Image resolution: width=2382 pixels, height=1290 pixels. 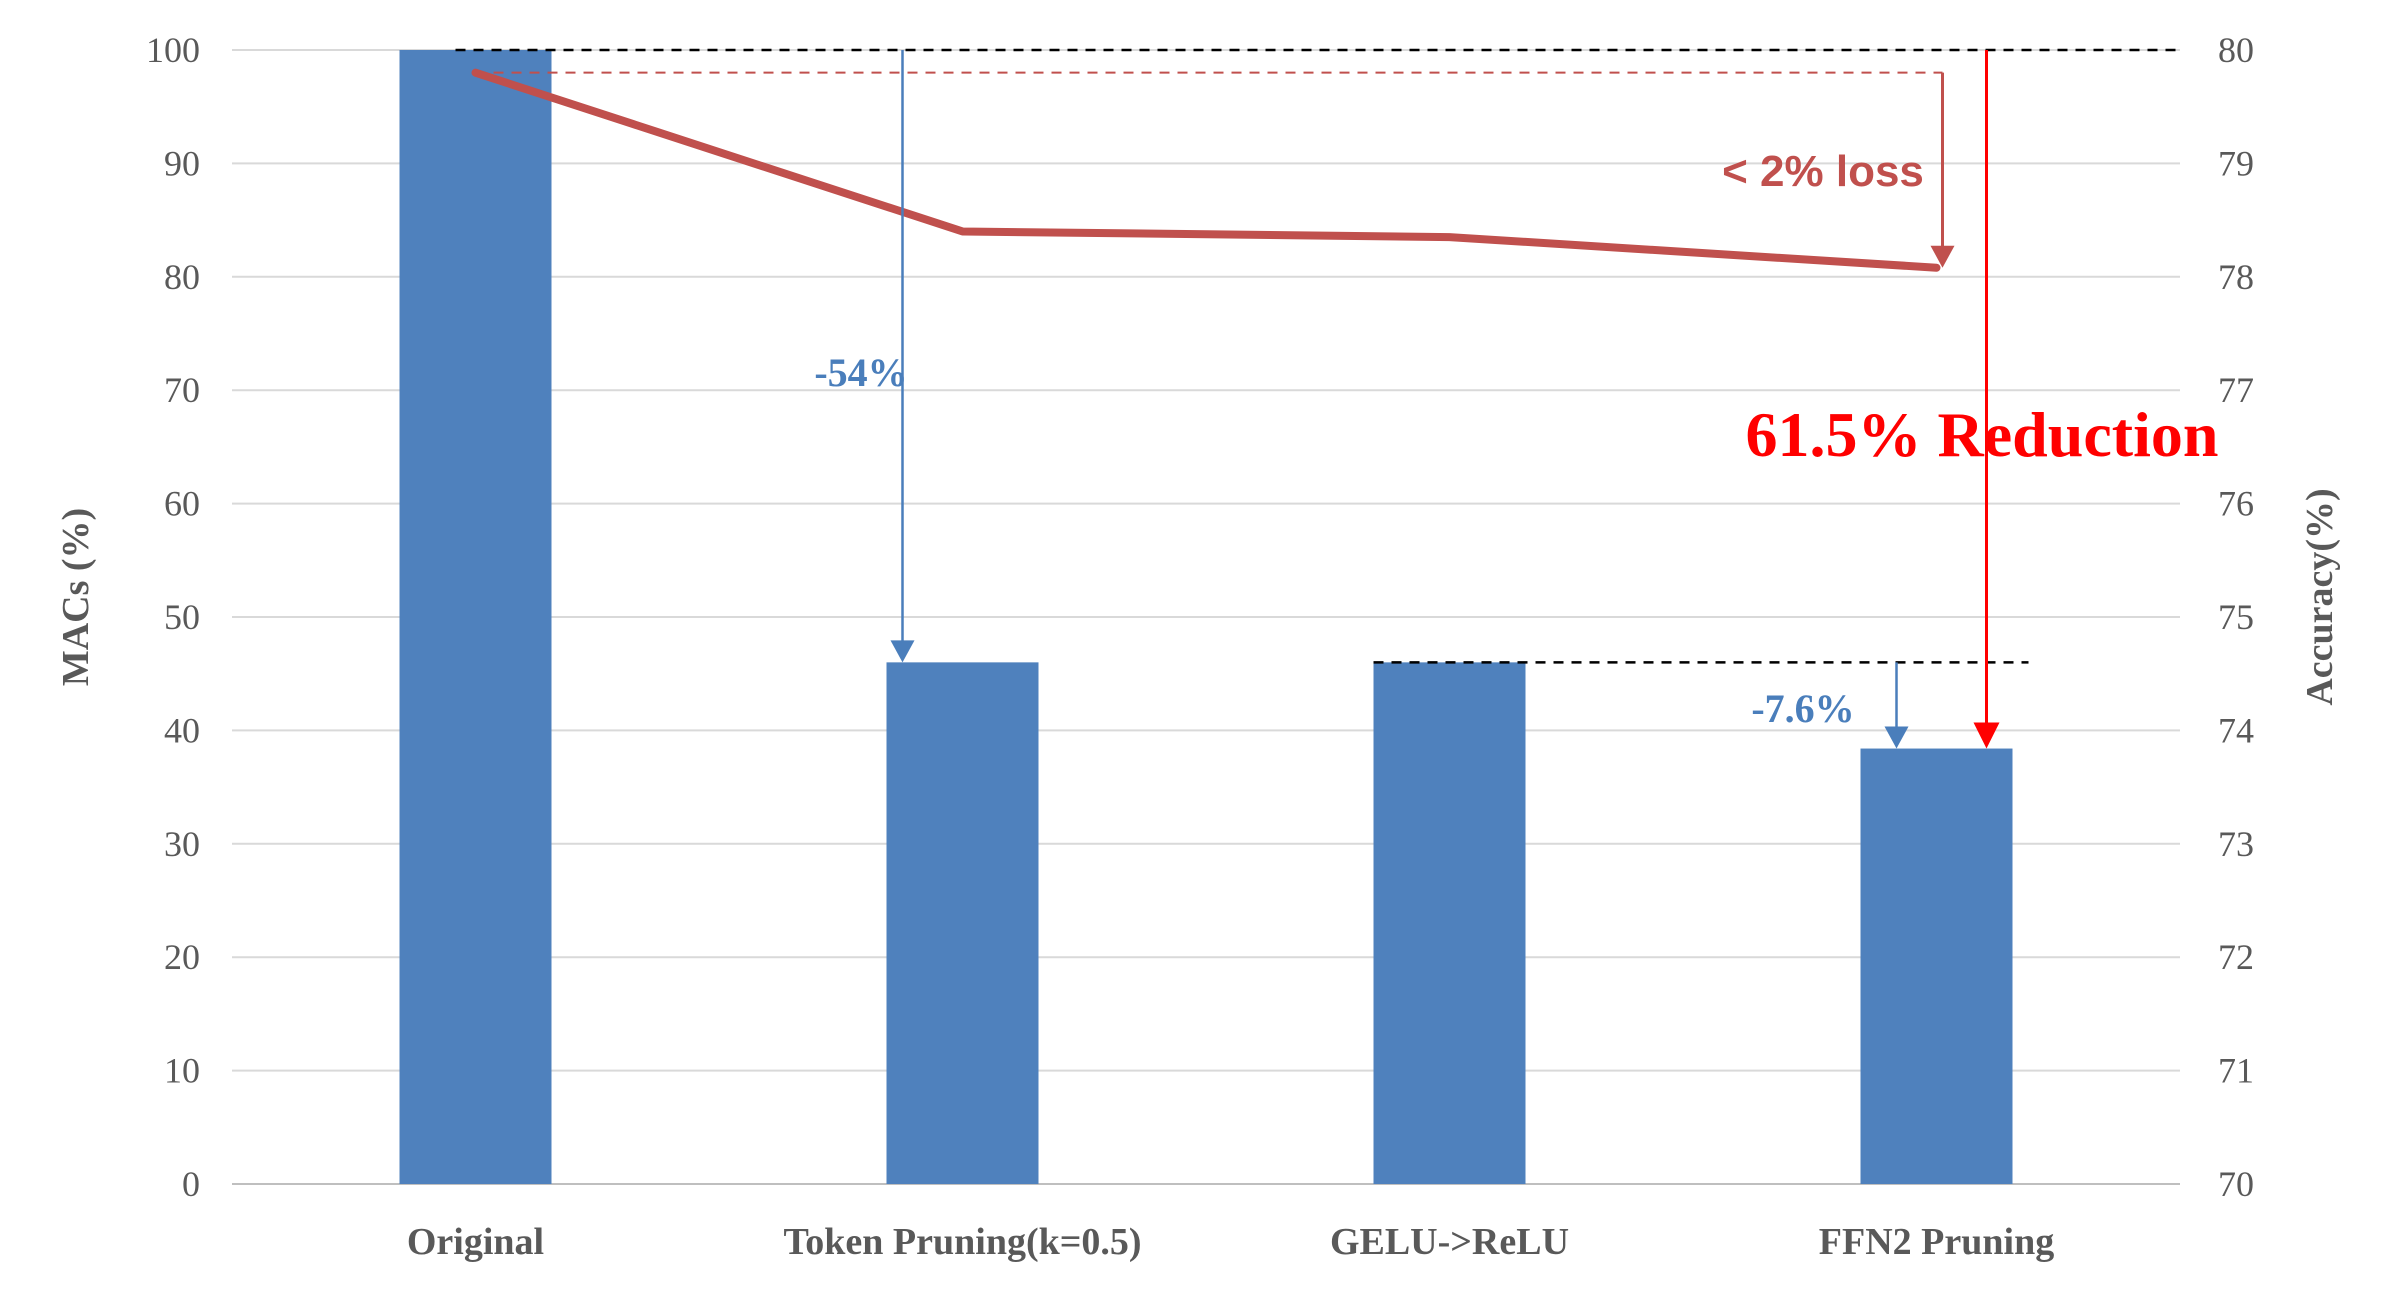 What do you see at coordinates (182, 957) in the screenshot?
I see `left-tick-label: 20` at bounding box center [182, 957].